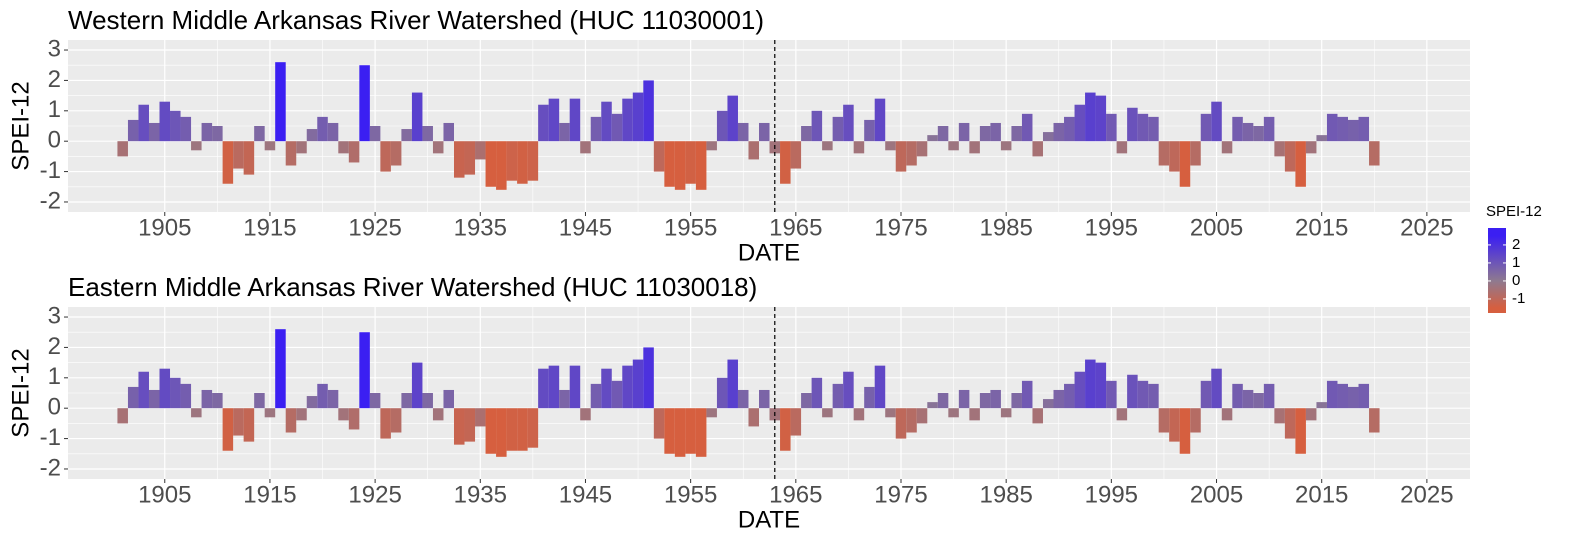 The width and height of the screenshot is (1586, 550). What do you see at coordinates (1321, 227) in the screenshot?
I see `x-tick-label: 2015` at bounding box center [1321, 227].